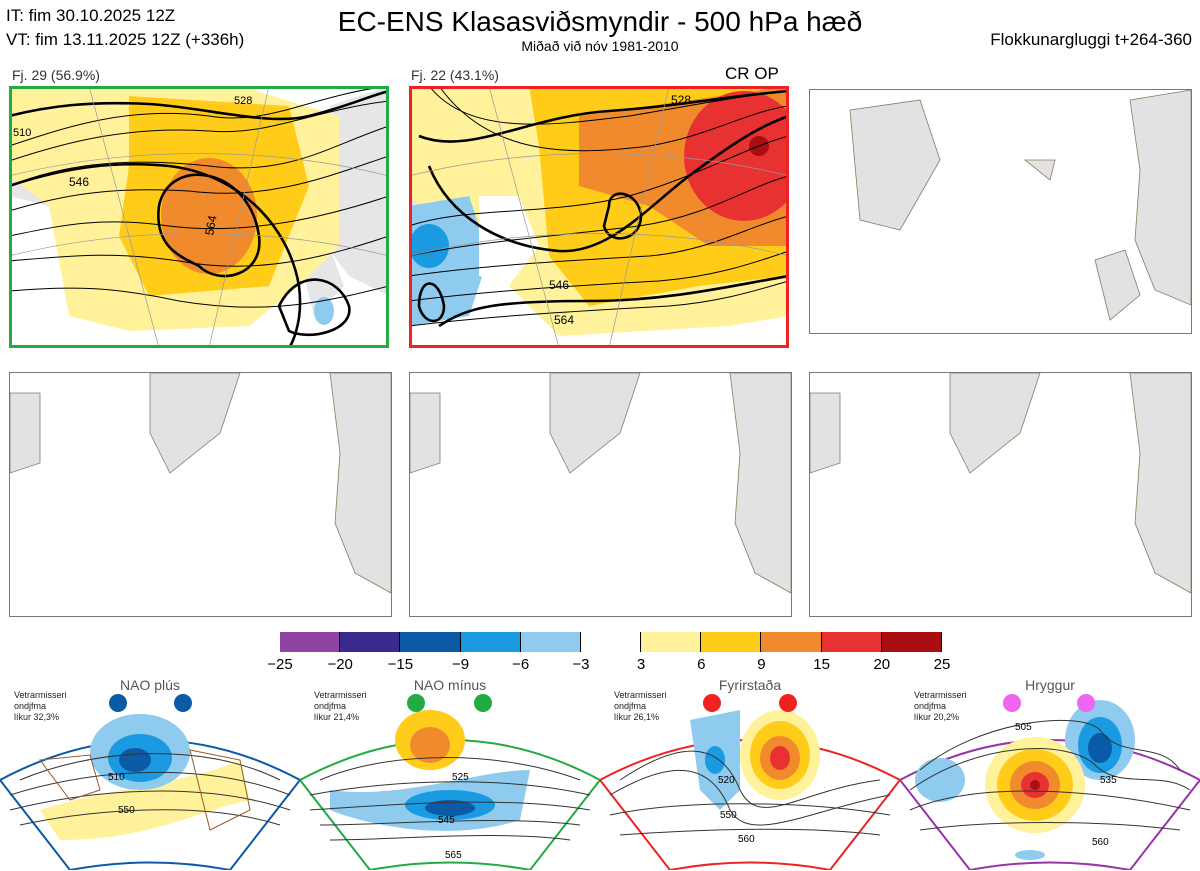 The width and height of the screenshot is (1200, 871). What do you see at coordinates (521, 664) in the screenshot?
I see `colorbar-tick-label: −6` at bounding box center [521, 664].